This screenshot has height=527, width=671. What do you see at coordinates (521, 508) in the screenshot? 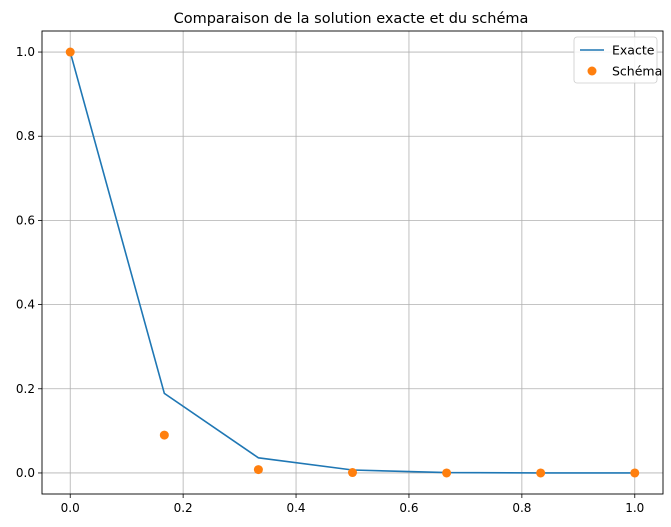
I see `x-tick-label: 0.8` at bounding box center [521, 508].